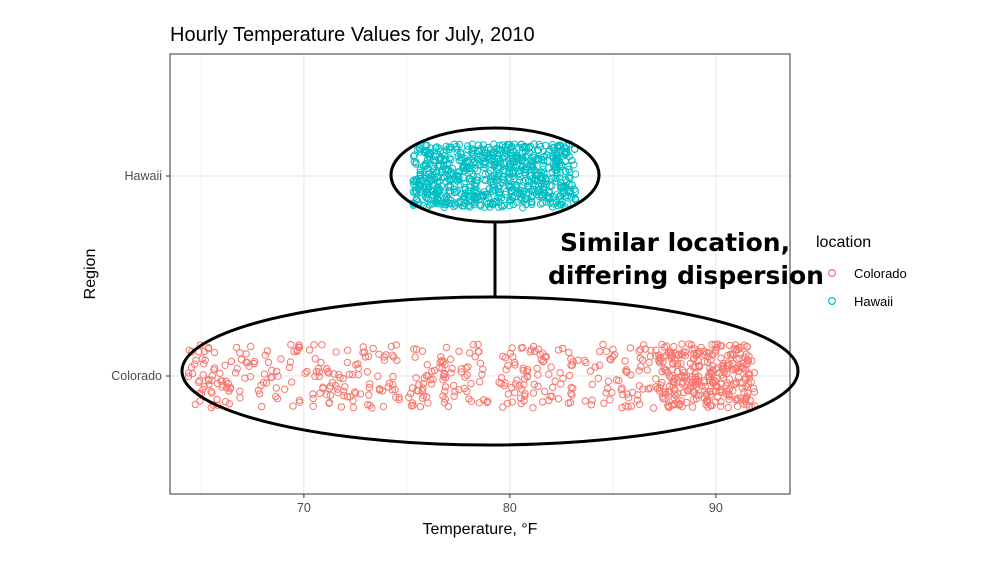 The image size is (1000, 563). Describe the element at coordinates (675, 242) in the screenshot. I see `annotation-line-1: Similar location,` at that location.